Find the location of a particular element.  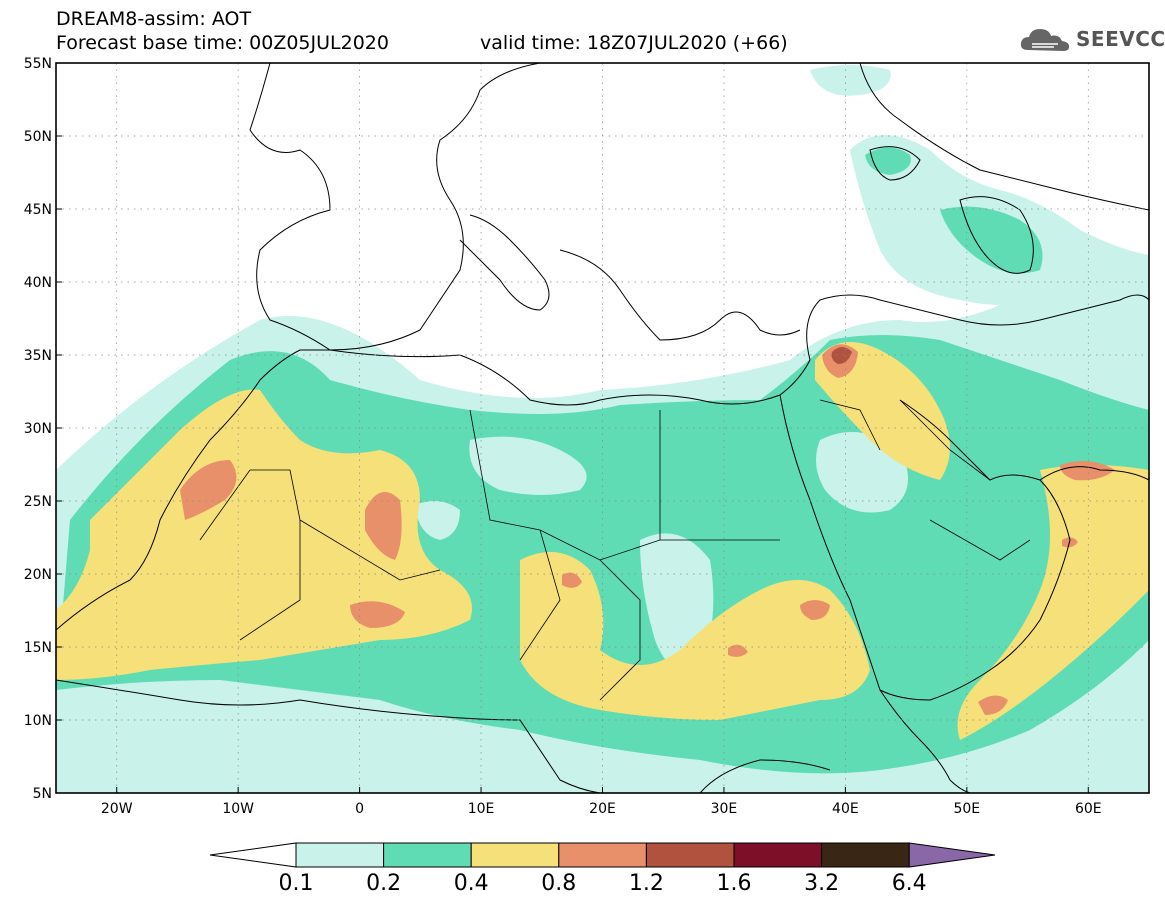

aot-level-0.1-algeria is located at coordinates (437, 520).